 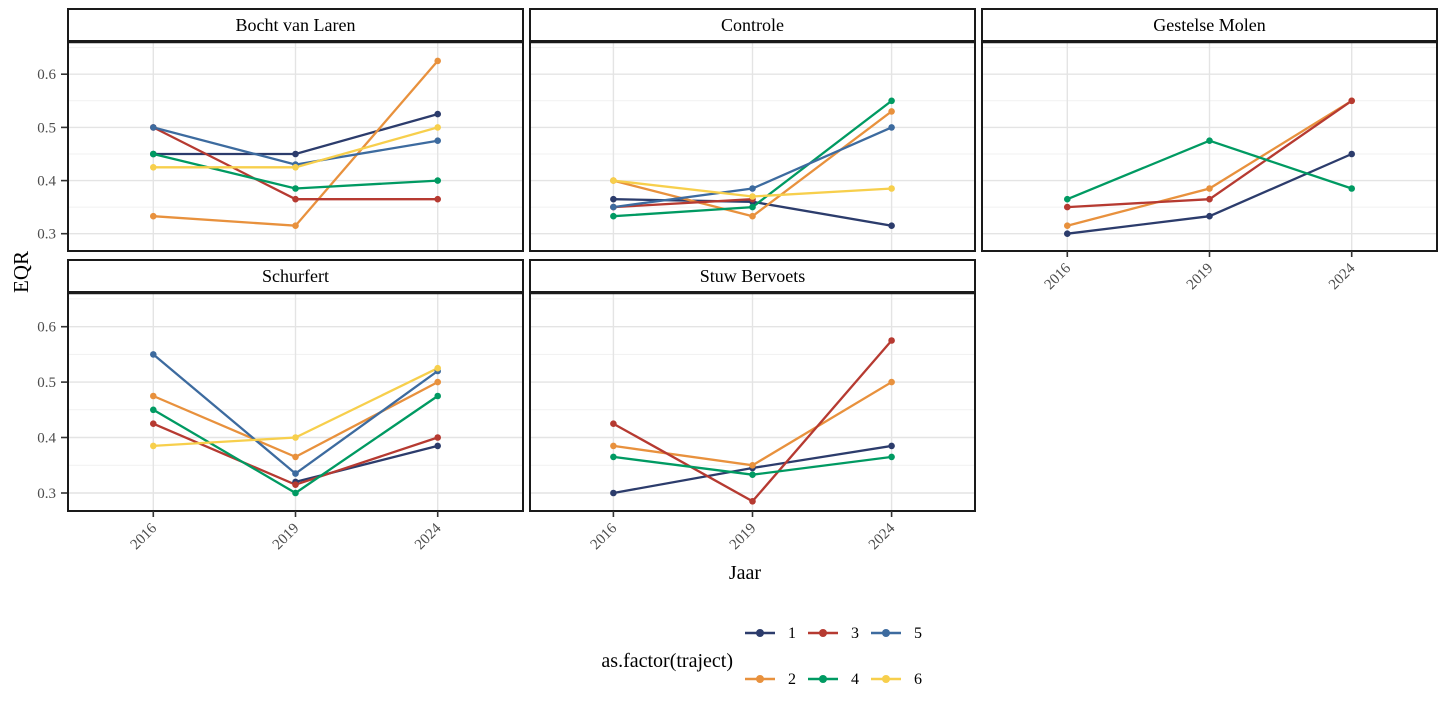 What do you see at coordinates (667, 661) in the screenshot?
I see `legend-title: as.factor(traject)` at bounding box center [667, 661].